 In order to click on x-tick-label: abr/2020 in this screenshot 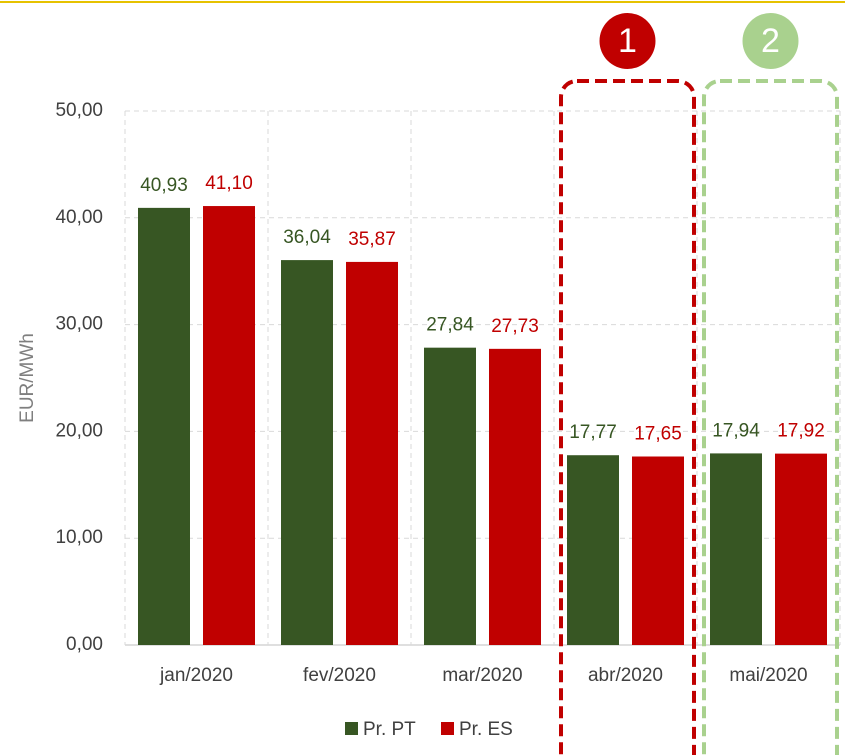, I will do `click(625, 675)`.